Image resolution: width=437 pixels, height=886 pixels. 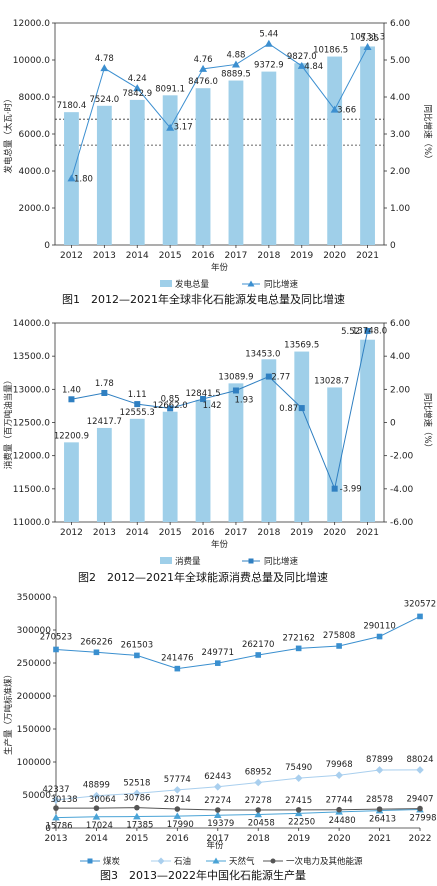 I want to click on bar-data-label: 8476.0, so click(x=203, y=82).